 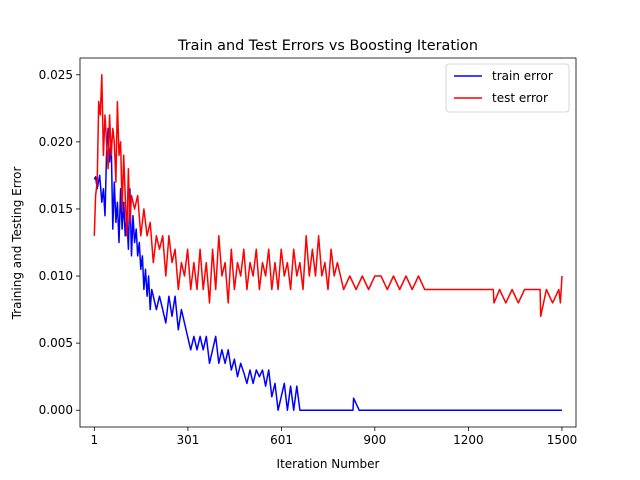 I want to click on x-tick-label: 1, so click(x=95, y=440).